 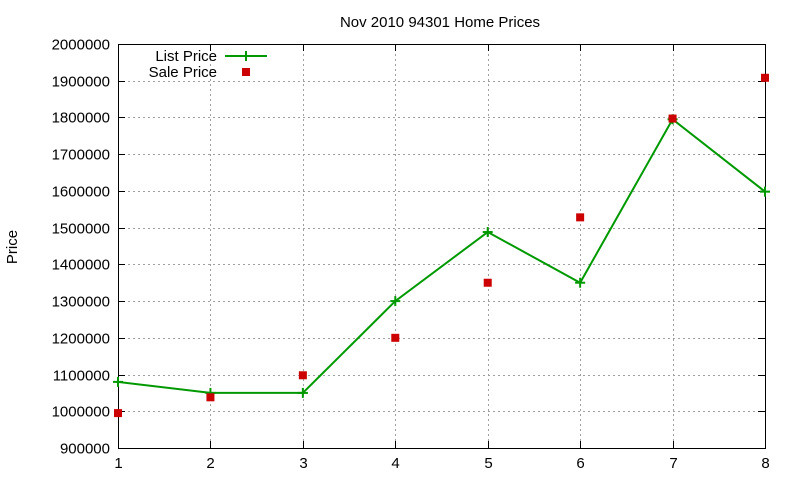 What do you see at coordinates (303, 463) in the screenshot?
I see `x-tick-label: 3` at bounding box center [303, 463].